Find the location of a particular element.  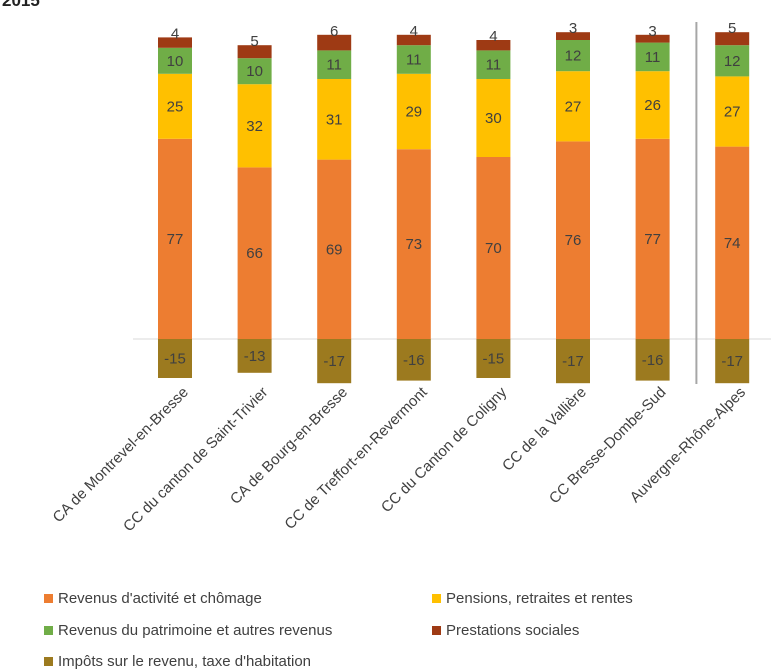

bar-group: 77 25 10 4 -15 is located at coordinates (175, 201).